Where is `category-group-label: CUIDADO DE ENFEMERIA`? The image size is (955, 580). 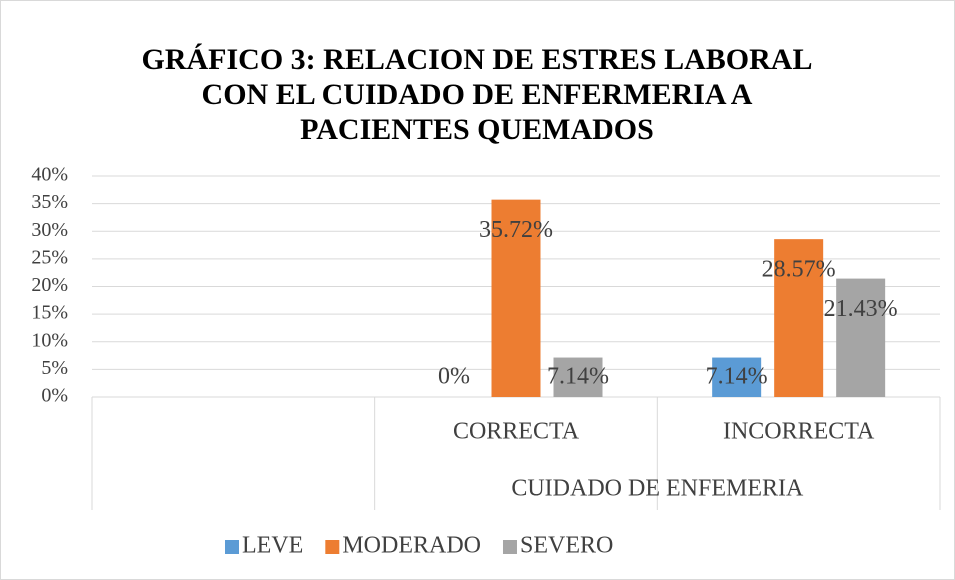
category-group-label: CUIDADO DE ENFEMERIA is located at coordinates (657, 489).